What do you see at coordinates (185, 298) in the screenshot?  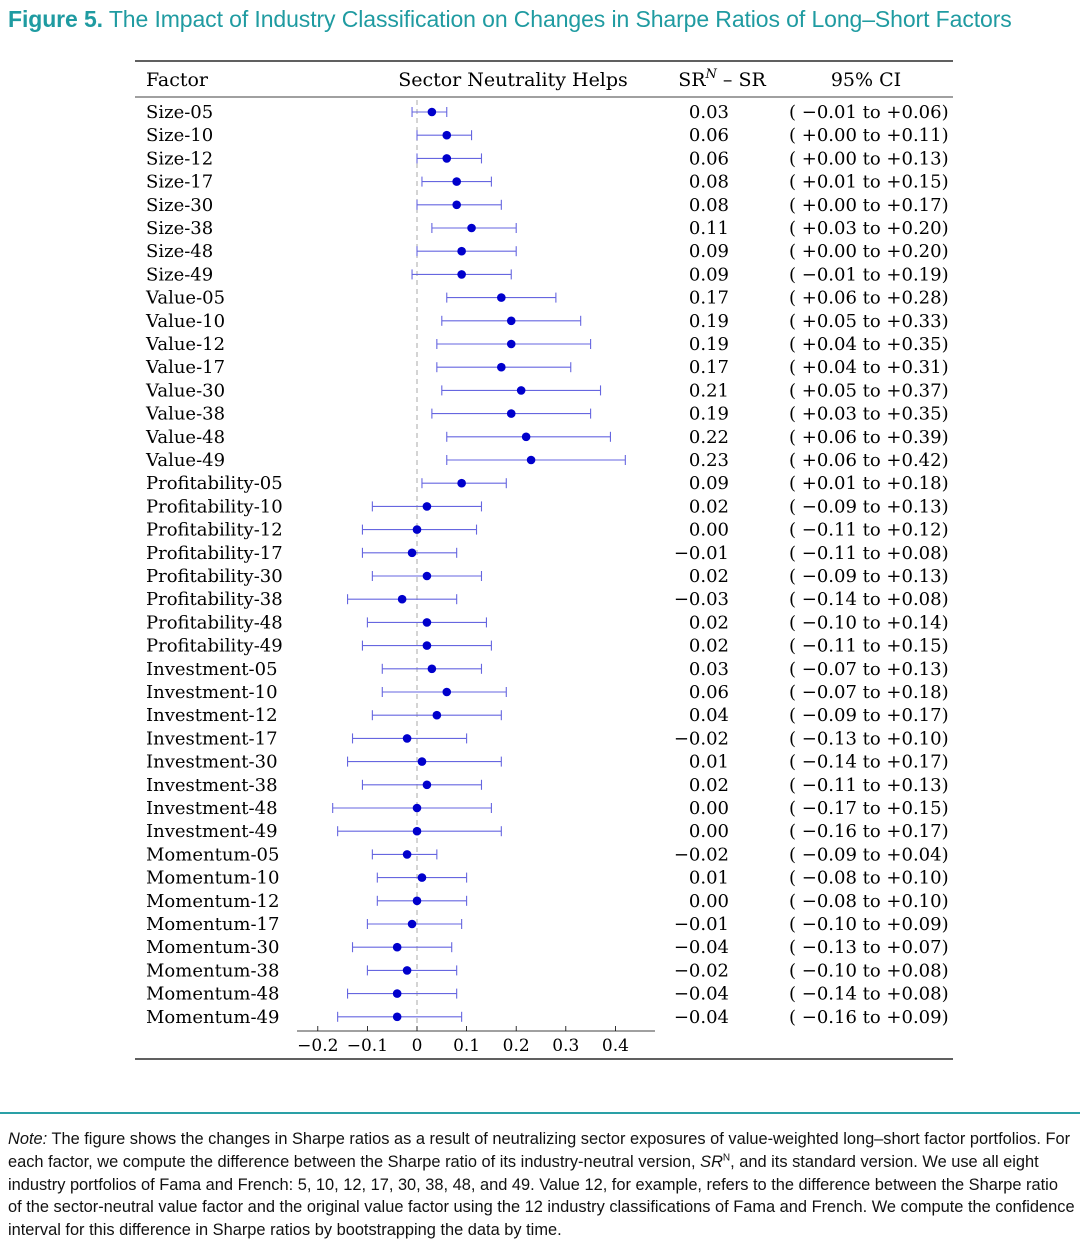 I see `factor-label: Value-05` at bounding box center [185, 298].